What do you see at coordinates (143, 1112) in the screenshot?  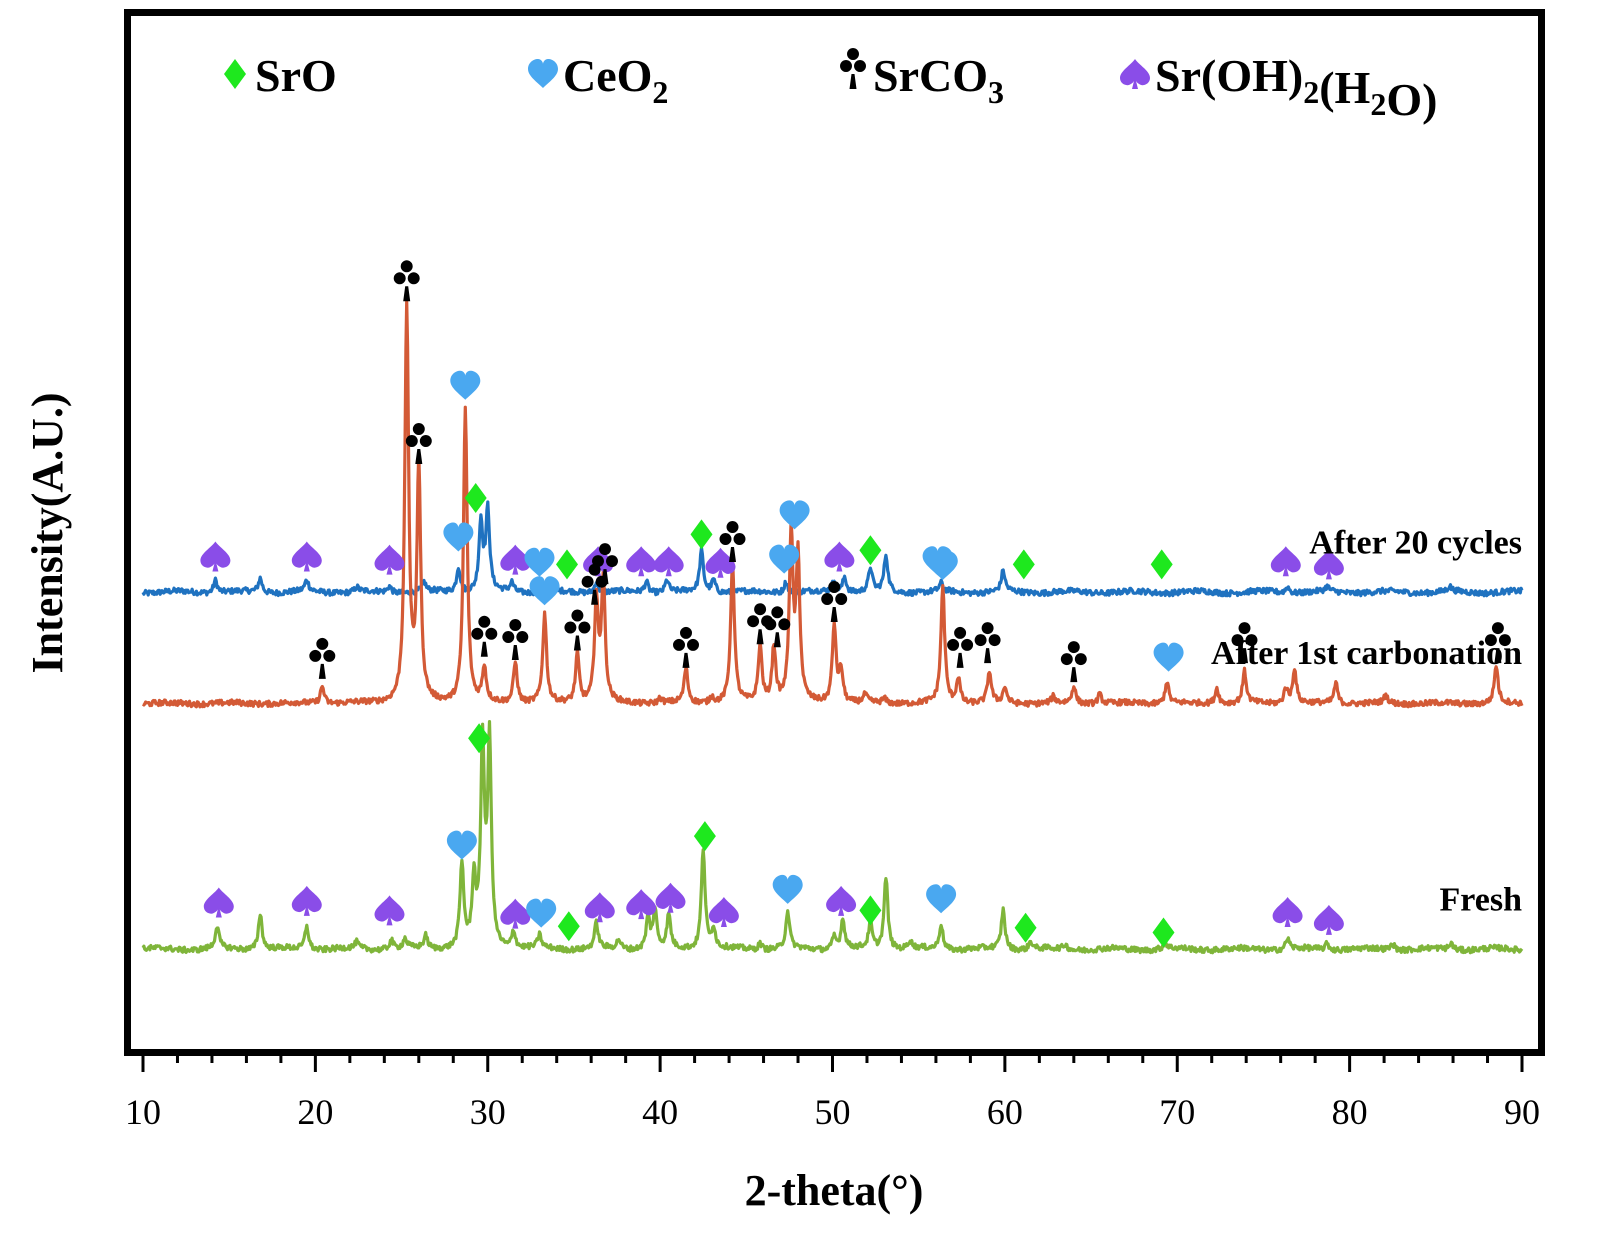 I see `x-tick-label: 10` at bounding box center [143, 1112].